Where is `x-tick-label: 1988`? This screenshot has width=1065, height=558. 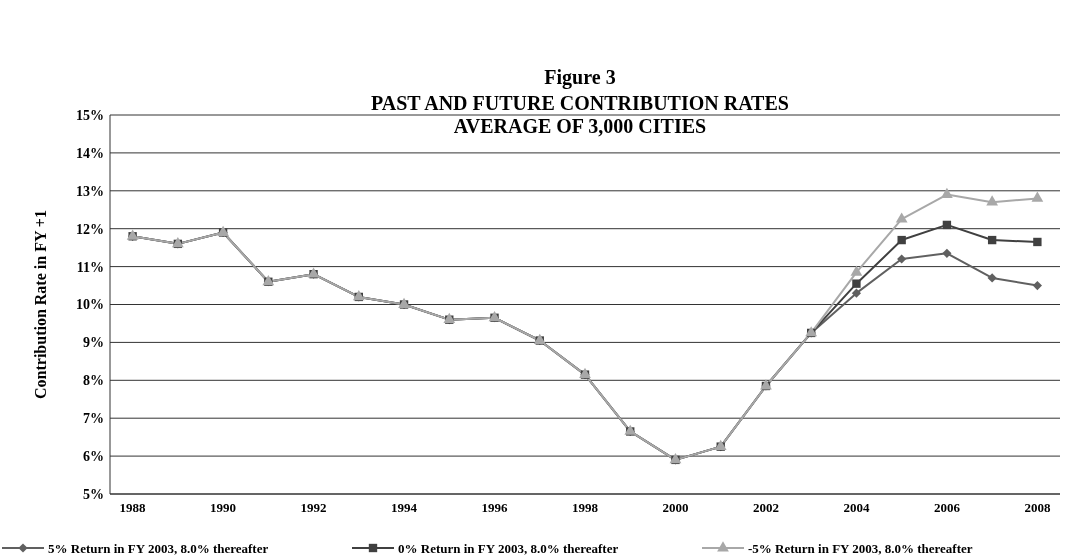
x-tick-label: 1988 is located at coordinates (133, 507).